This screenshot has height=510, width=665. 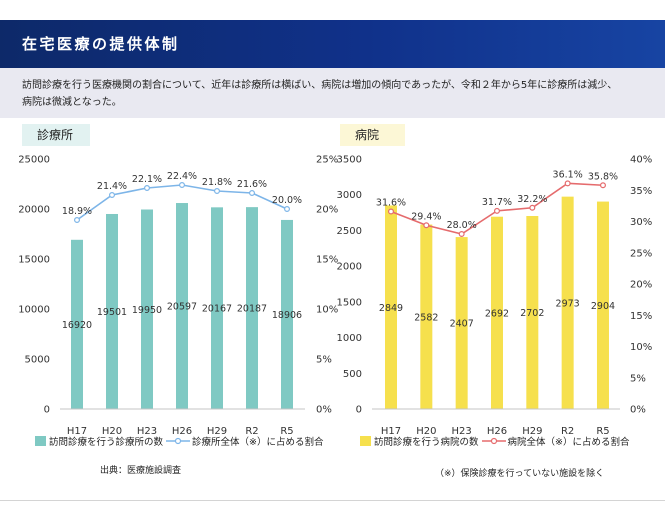 What do you see at coordinates (34, 210) in the screenshot?
I see `y-axis-tick-label: 20000` at bounding box center [34, 210].